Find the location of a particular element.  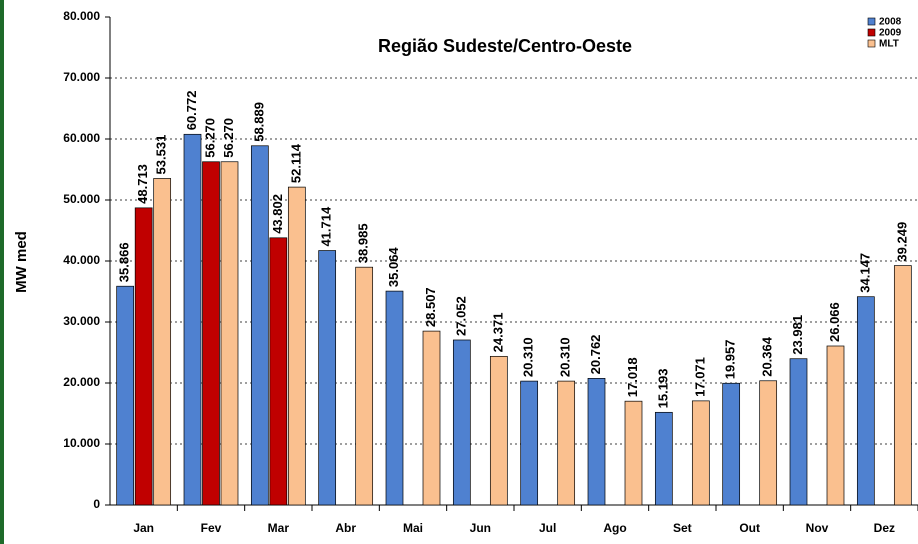

data-label: 43.802 is located at coordinates (277, 214).